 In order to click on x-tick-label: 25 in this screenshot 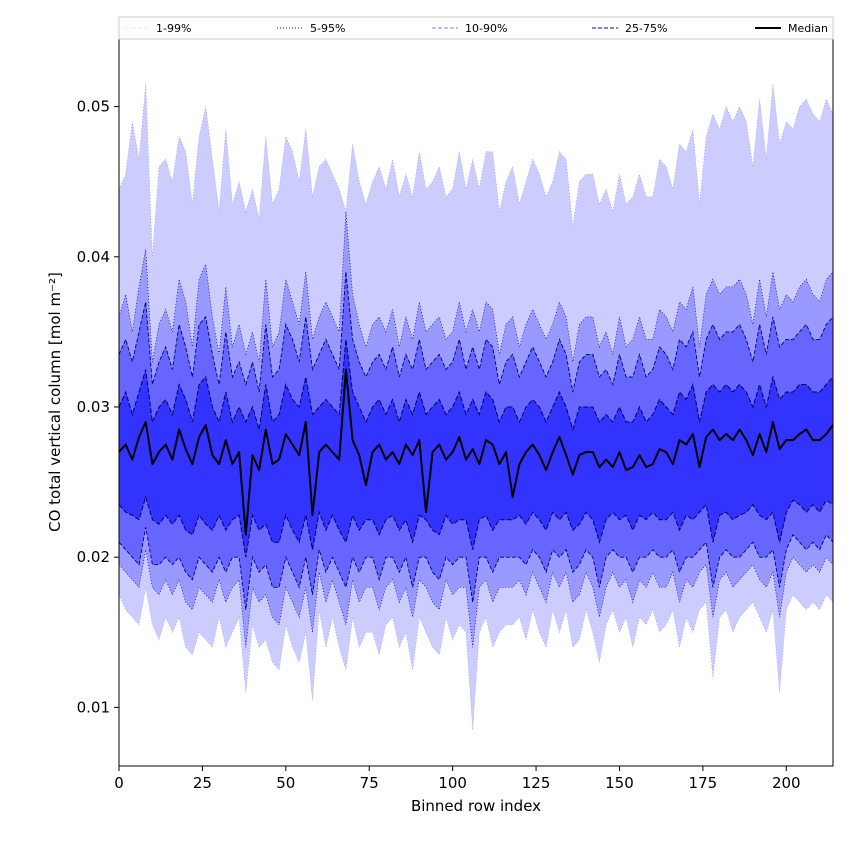, I will do `click(202, 783)`.